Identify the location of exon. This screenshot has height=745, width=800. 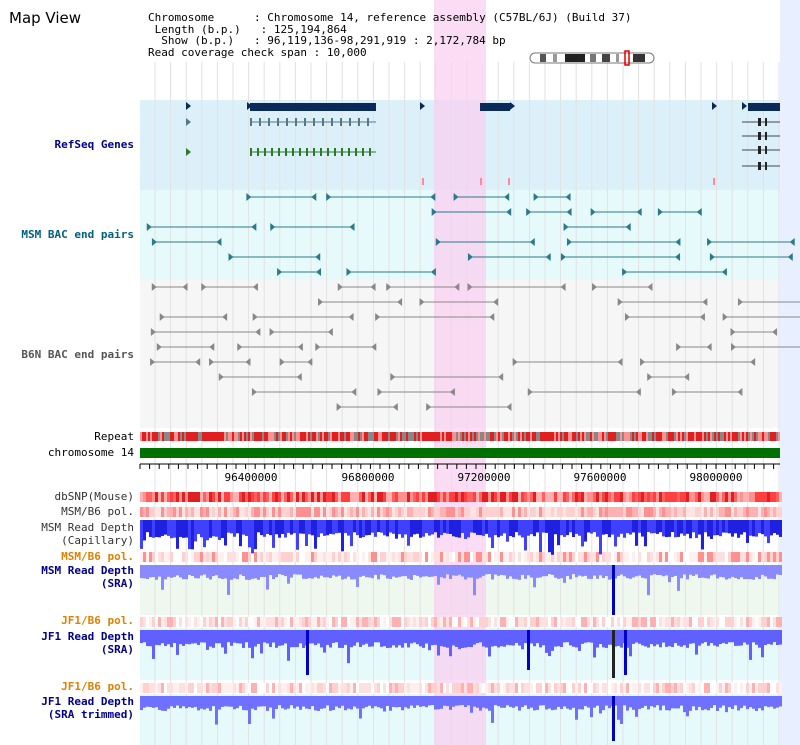
(269, 122).